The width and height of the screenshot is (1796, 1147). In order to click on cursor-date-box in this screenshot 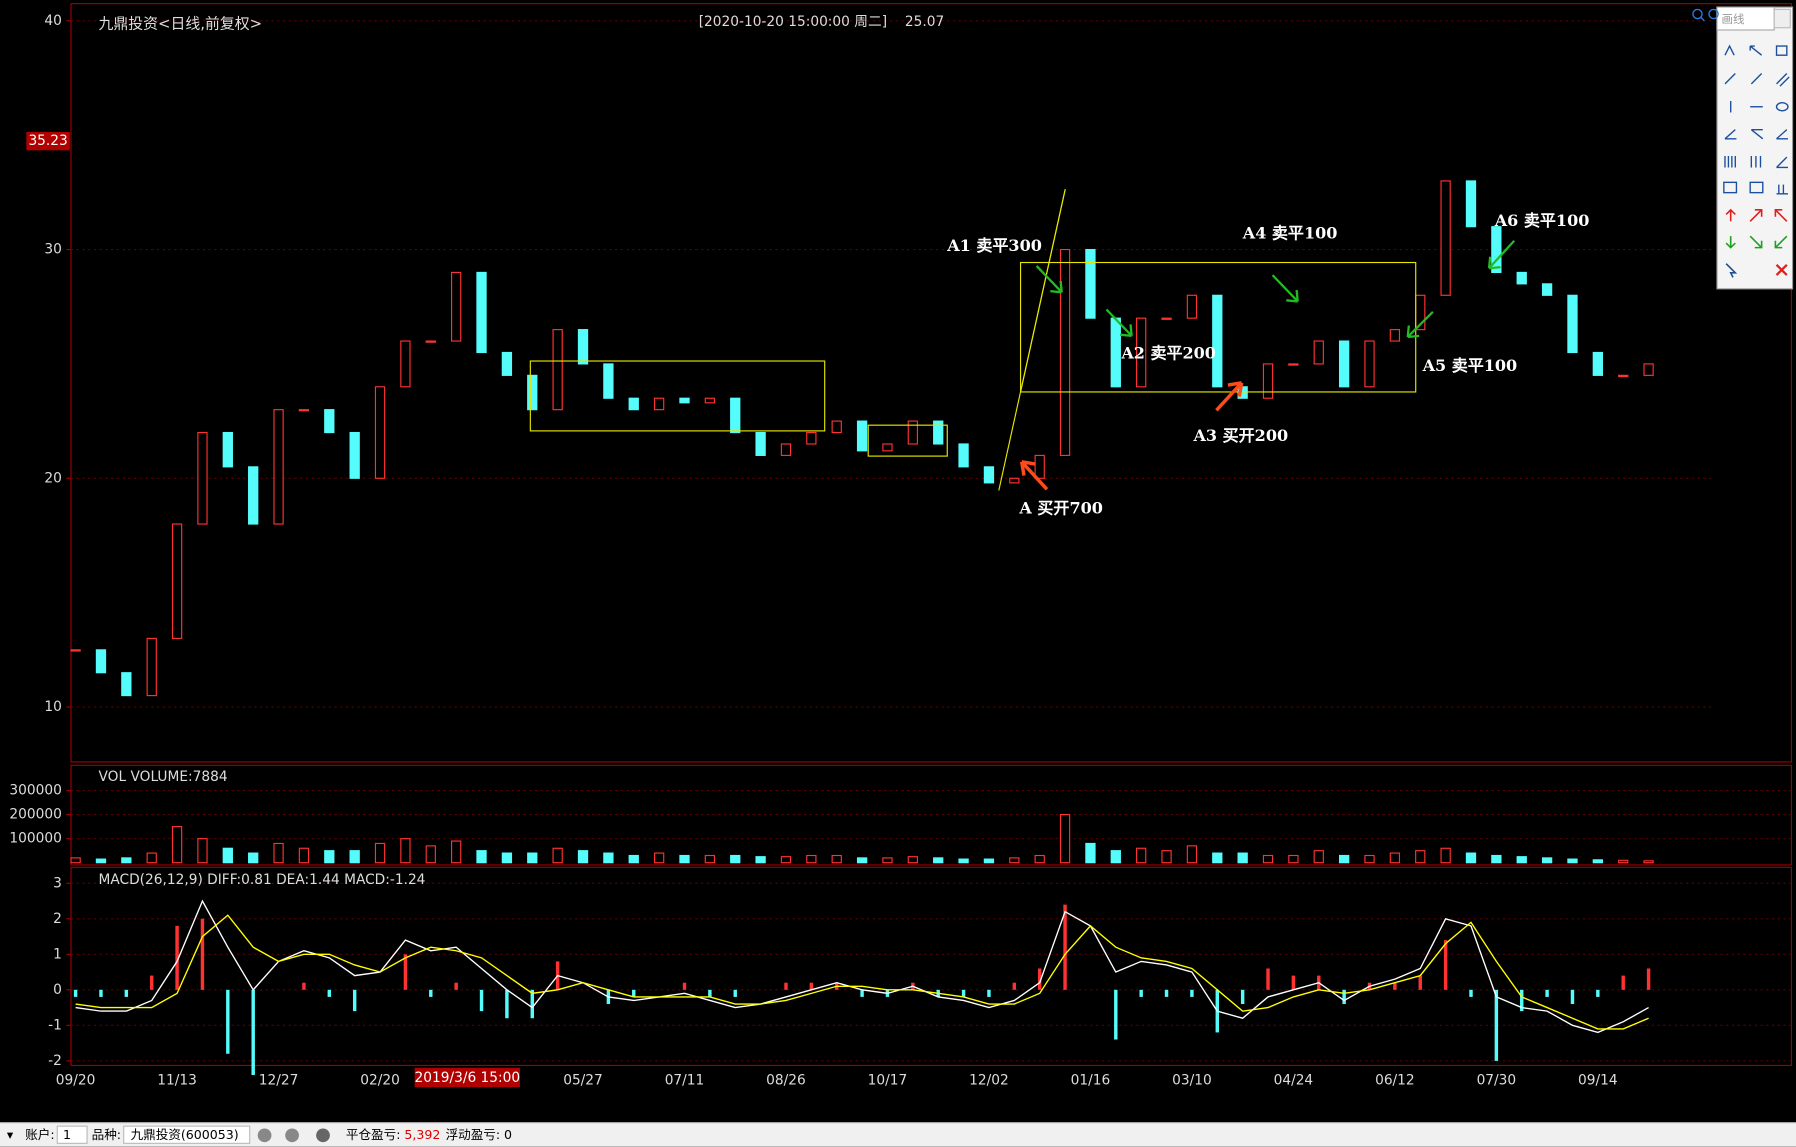, I will do `click(467, 1077)`.